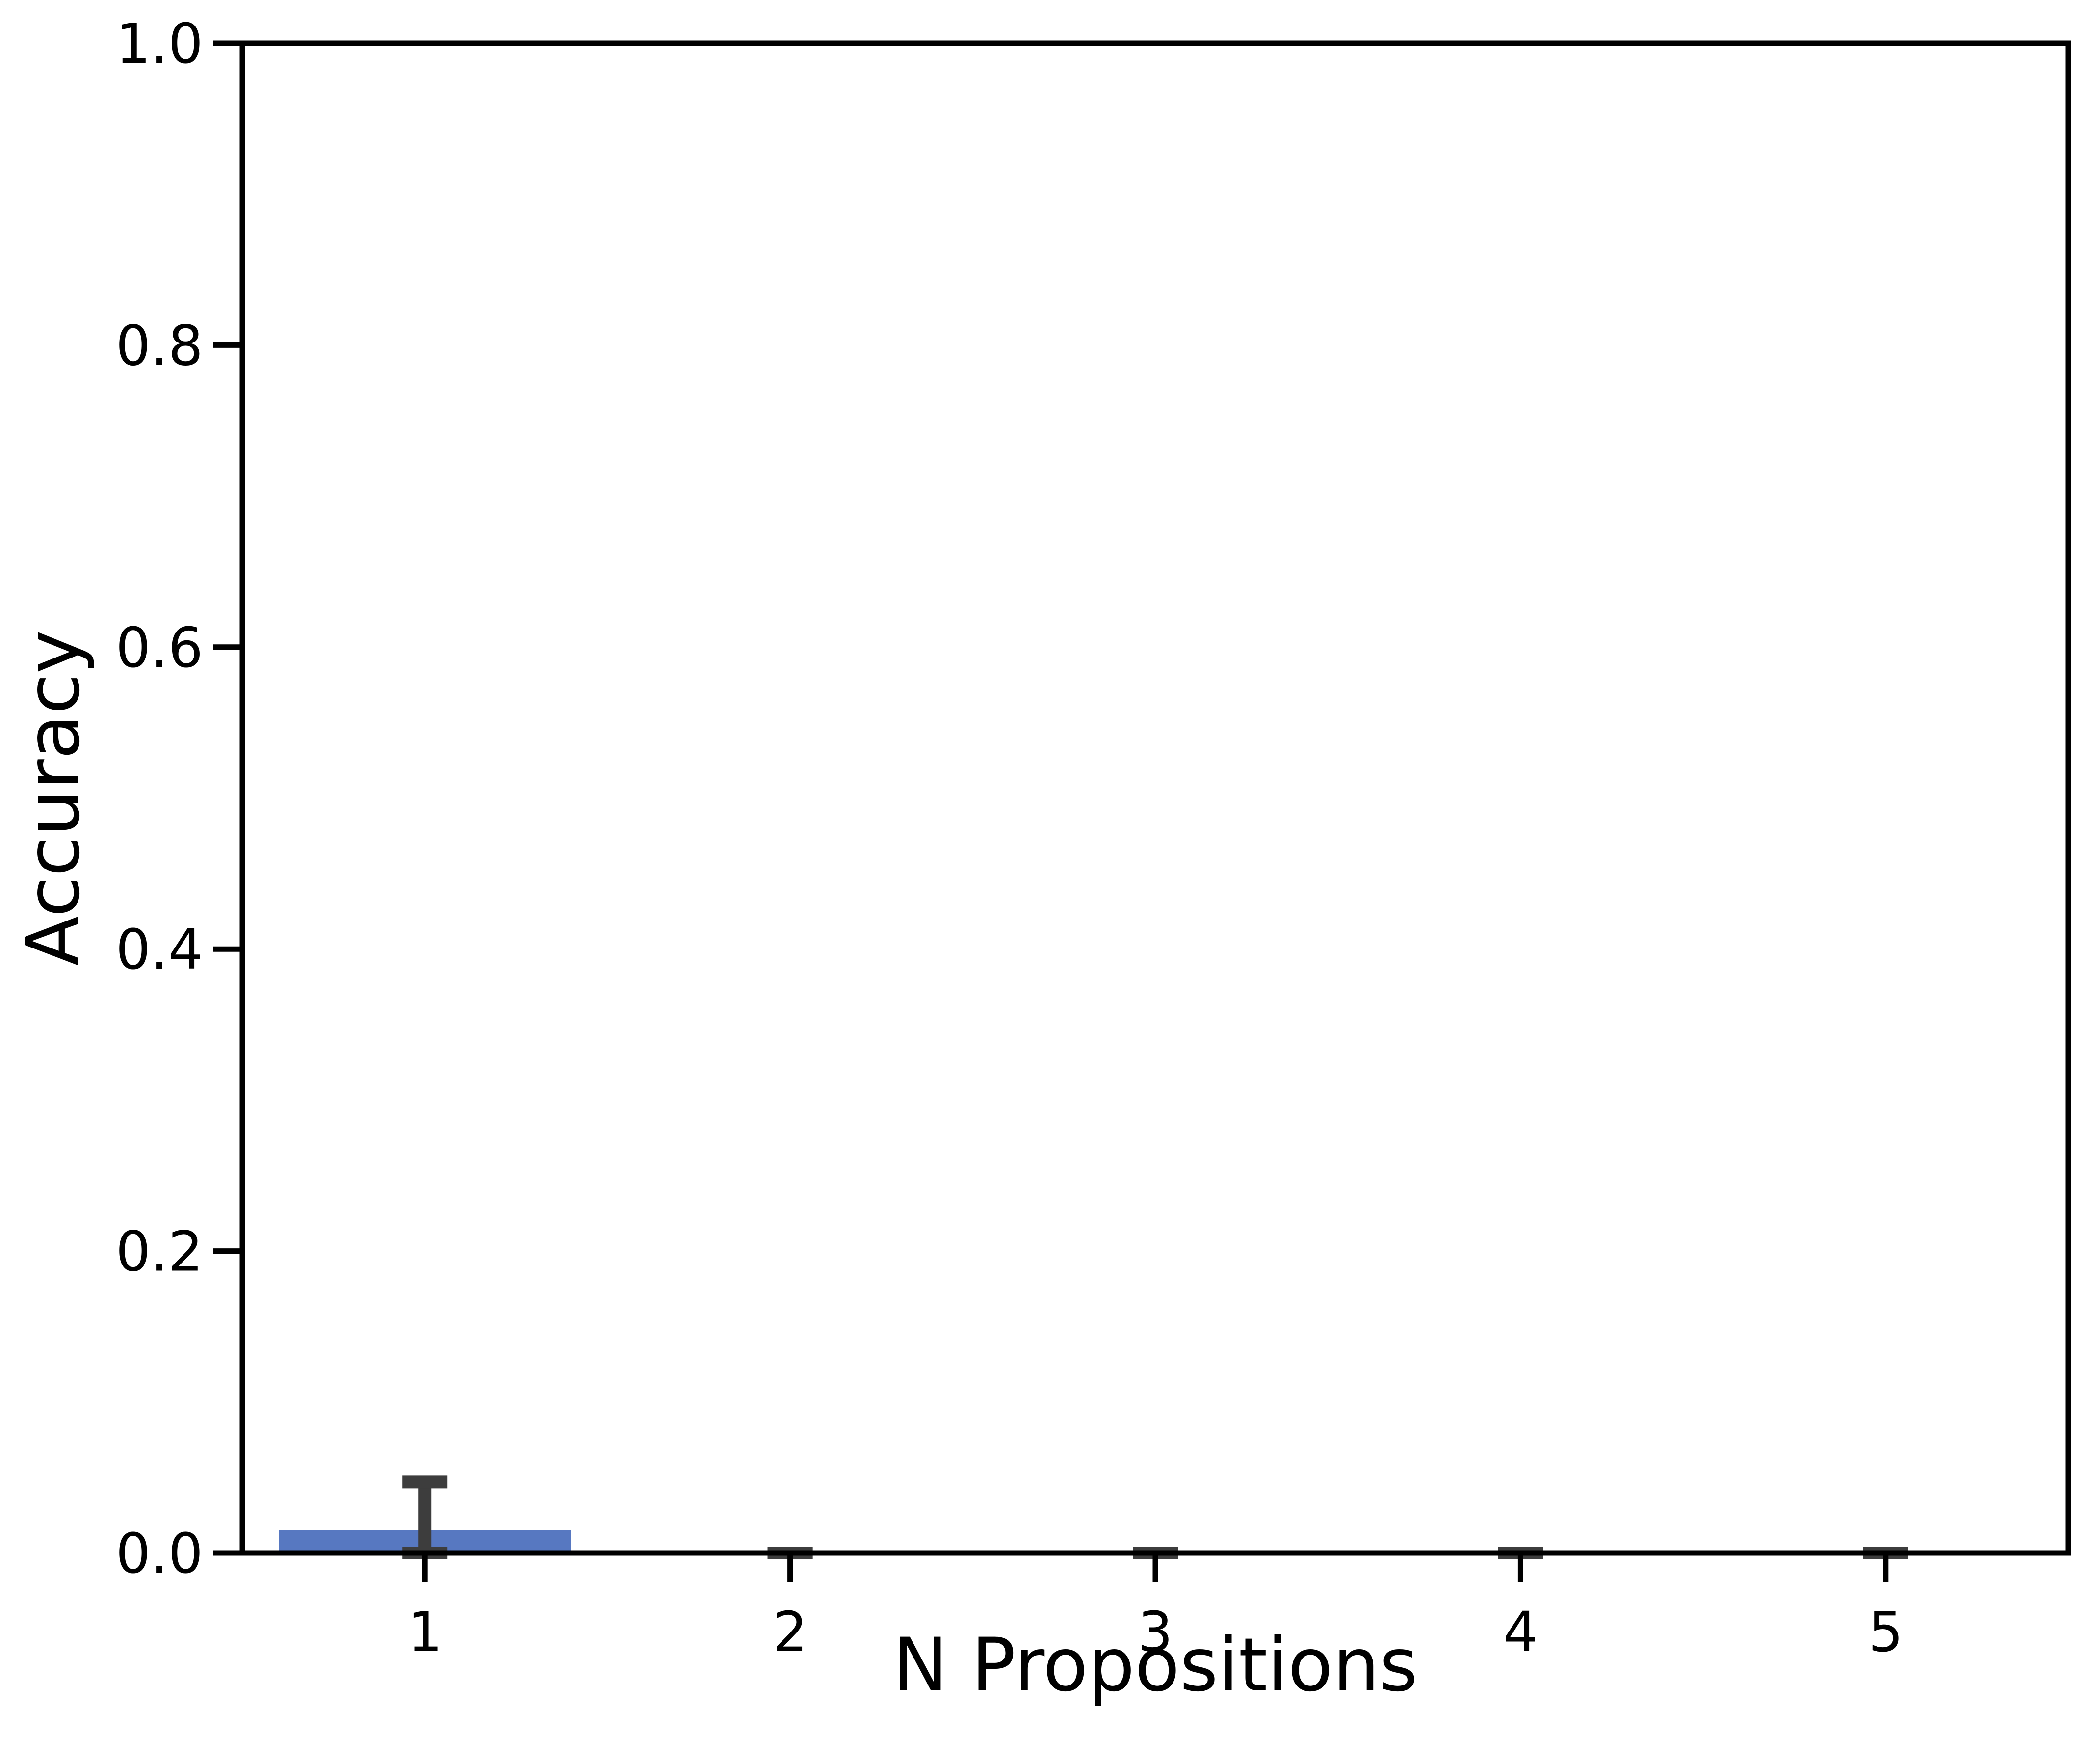  What do you see at coordinates (1885, 1632) in the screenshot?
I see `x-tick-label: 5` at bounding box center [1885, 1632].